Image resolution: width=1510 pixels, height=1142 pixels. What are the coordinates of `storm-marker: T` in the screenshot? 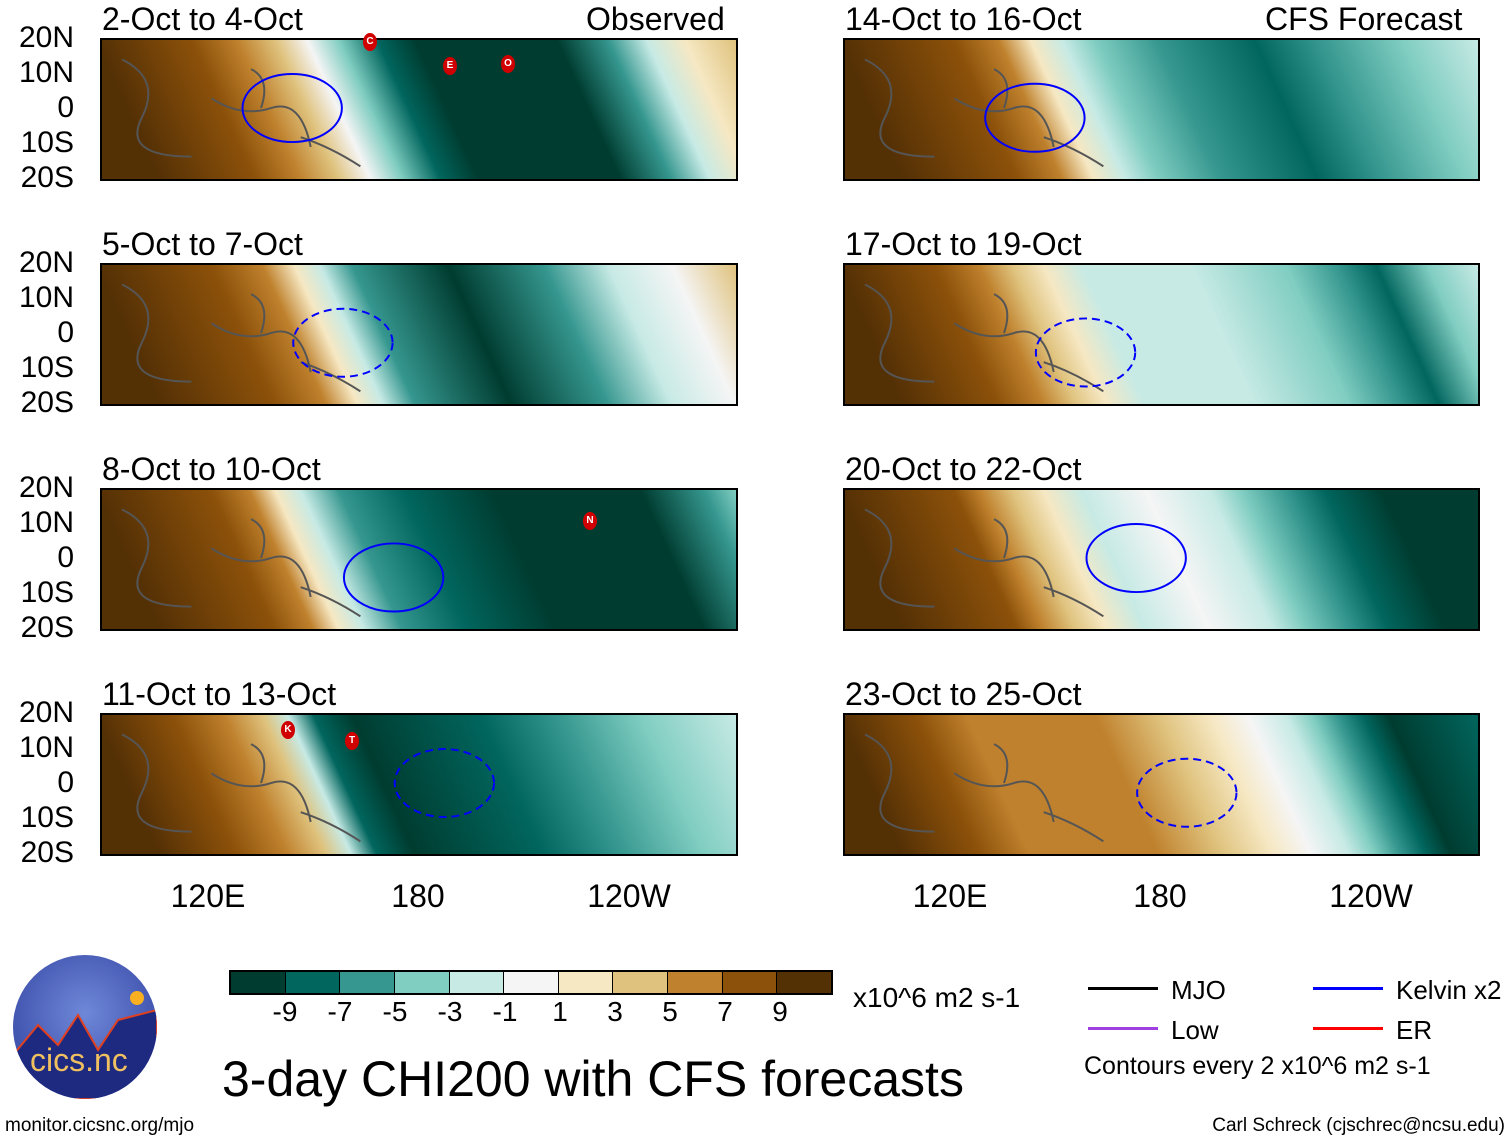 It's located at (352, 741).